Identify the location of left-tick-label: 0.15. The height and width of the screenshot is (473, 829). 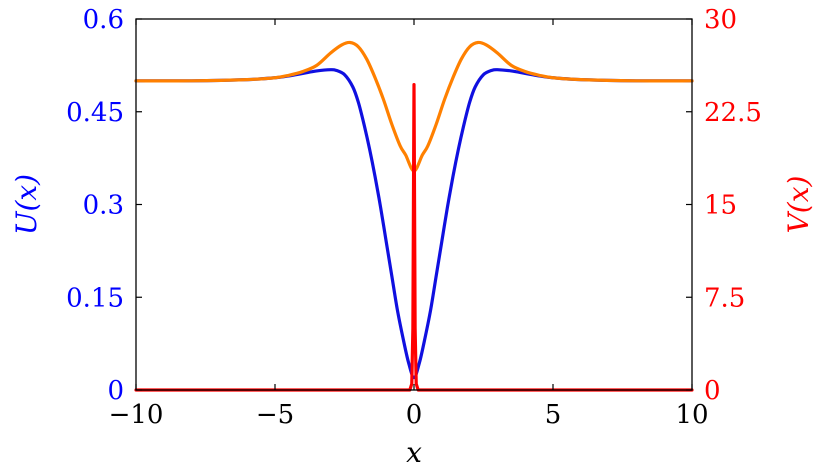
(95, 298).